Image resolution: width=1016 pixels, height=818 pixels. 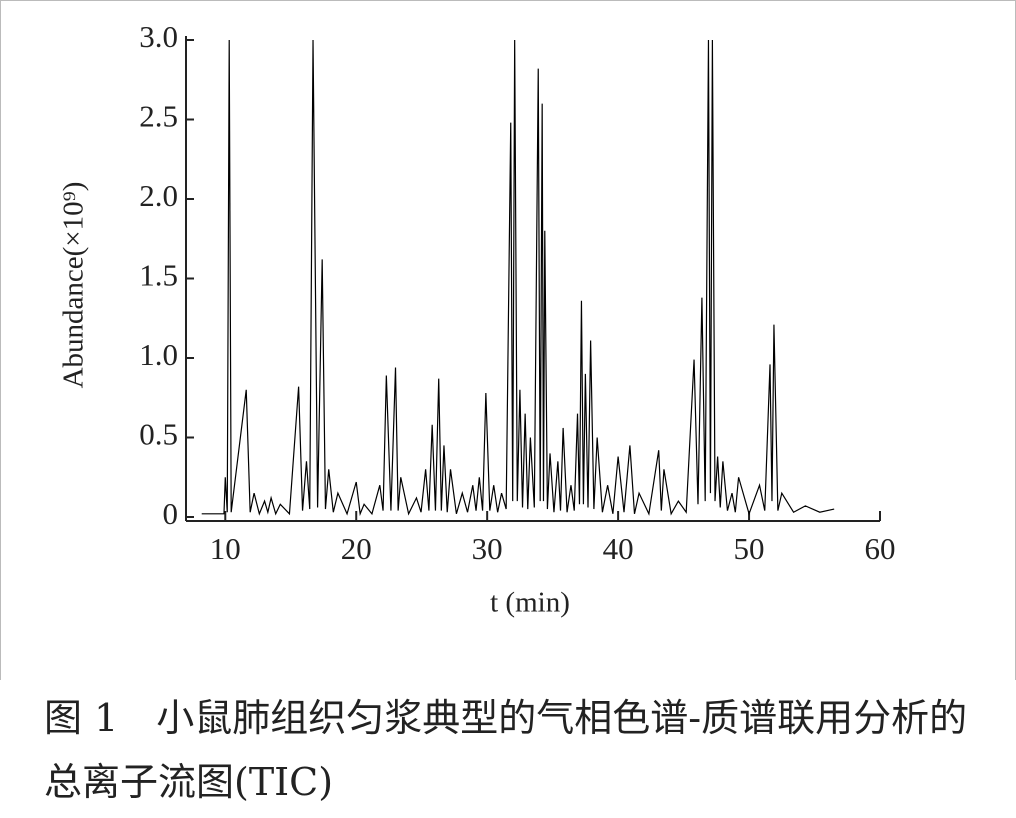 What do you see at coordinates (506, 750) in the screenshot?
I see `caption: 图 1 小鼠肺组织匀浆典型的气相色谱-质谱联用分析的总离子流图(TIC)` at bounding box center [506, 750].